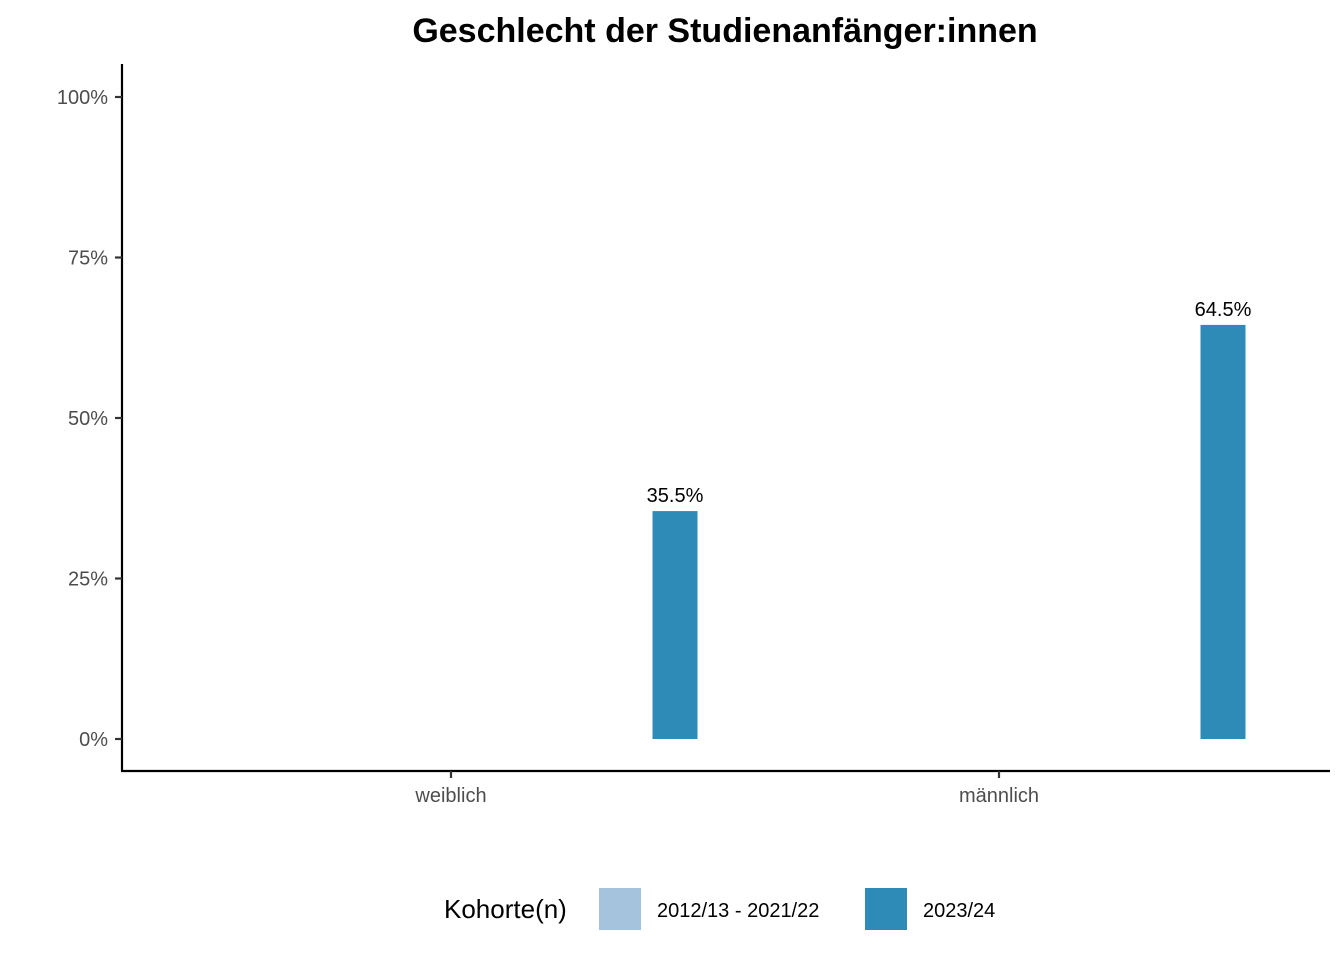  Describe the element at coordinates (450, 796) in the screenshot. I see `x-tick-label: weiblich` at that location.